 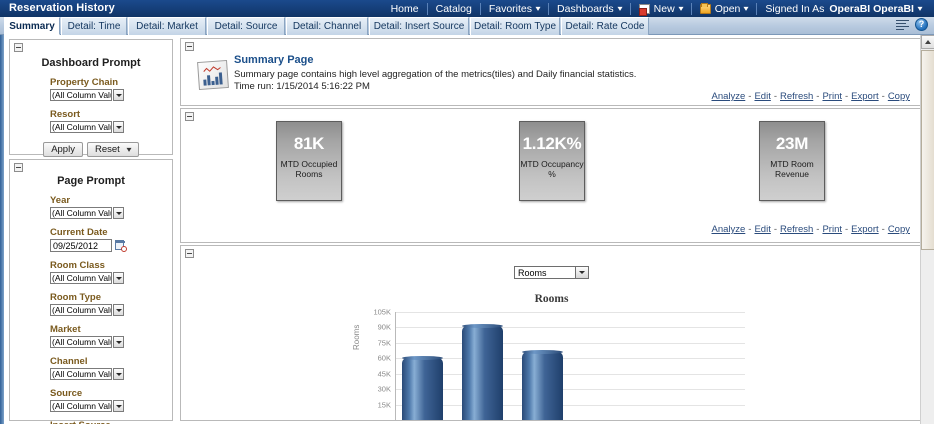 What do you see at coordinates (246, 26) in the screenshot?
I see `tab-detail-source: Detail: Source` at bounding box center [246, 26].